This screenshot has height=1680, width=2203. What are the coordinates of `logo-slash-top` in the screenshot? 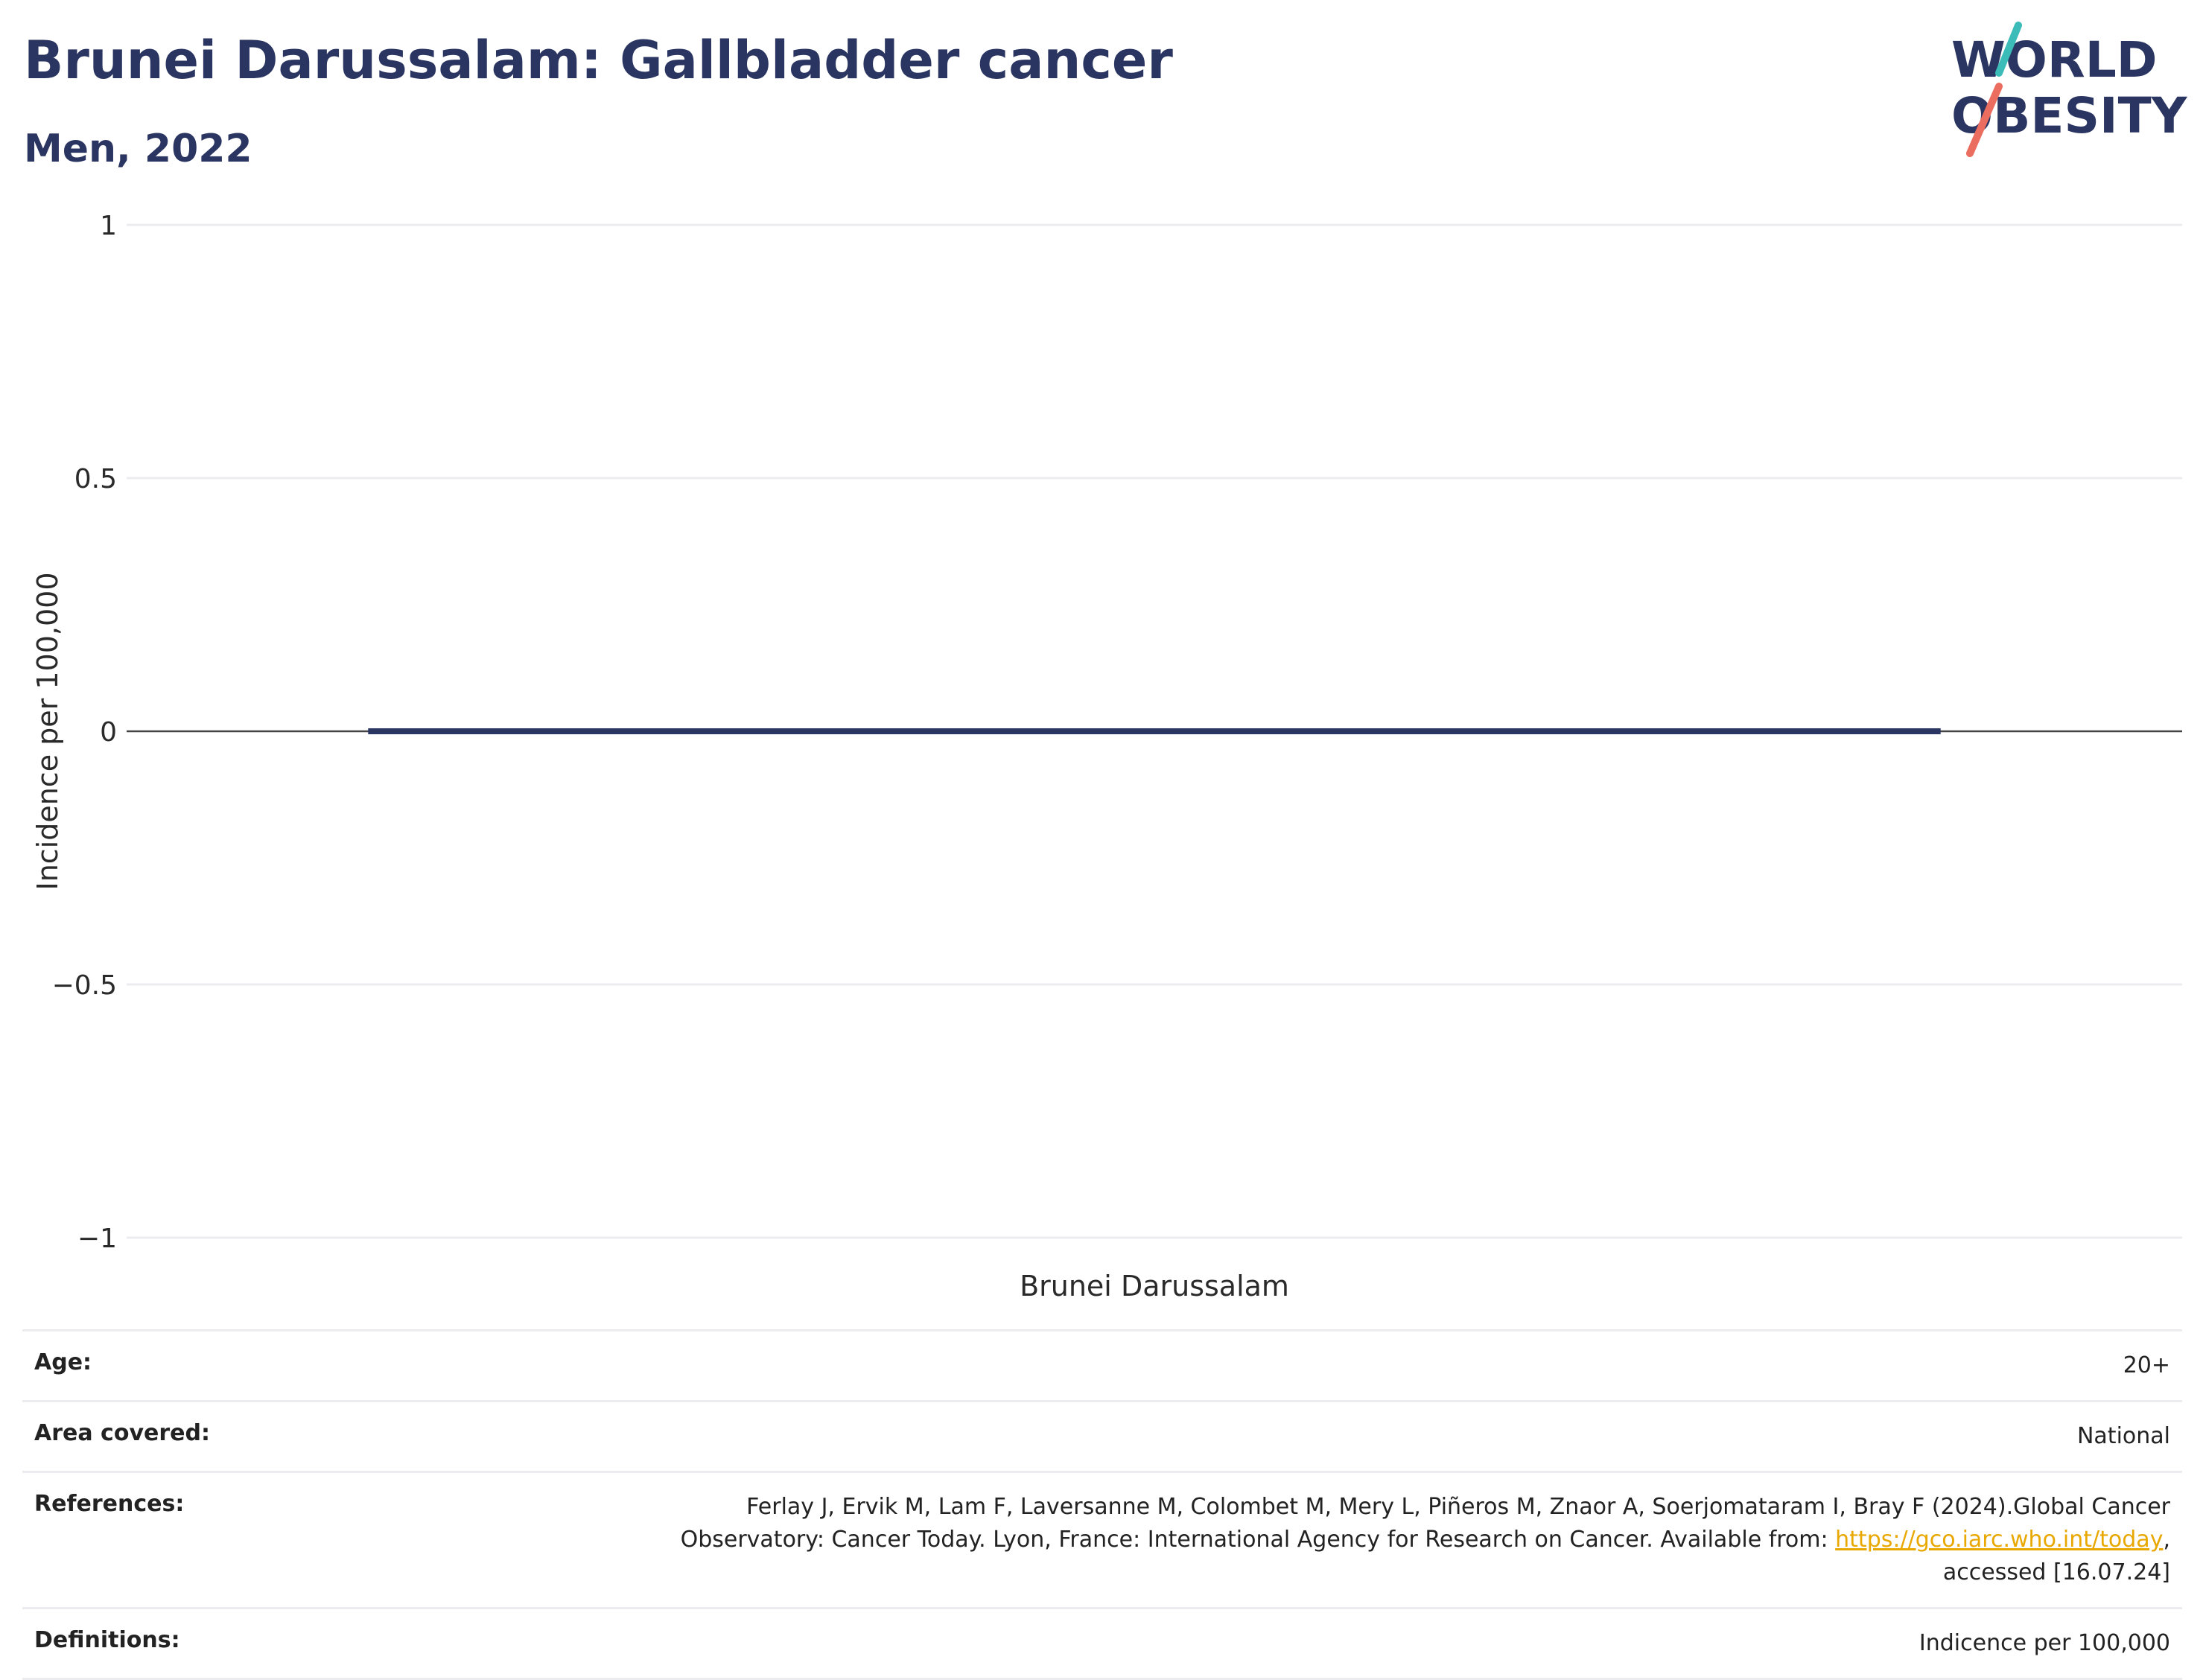 It's located at (2008, 49).